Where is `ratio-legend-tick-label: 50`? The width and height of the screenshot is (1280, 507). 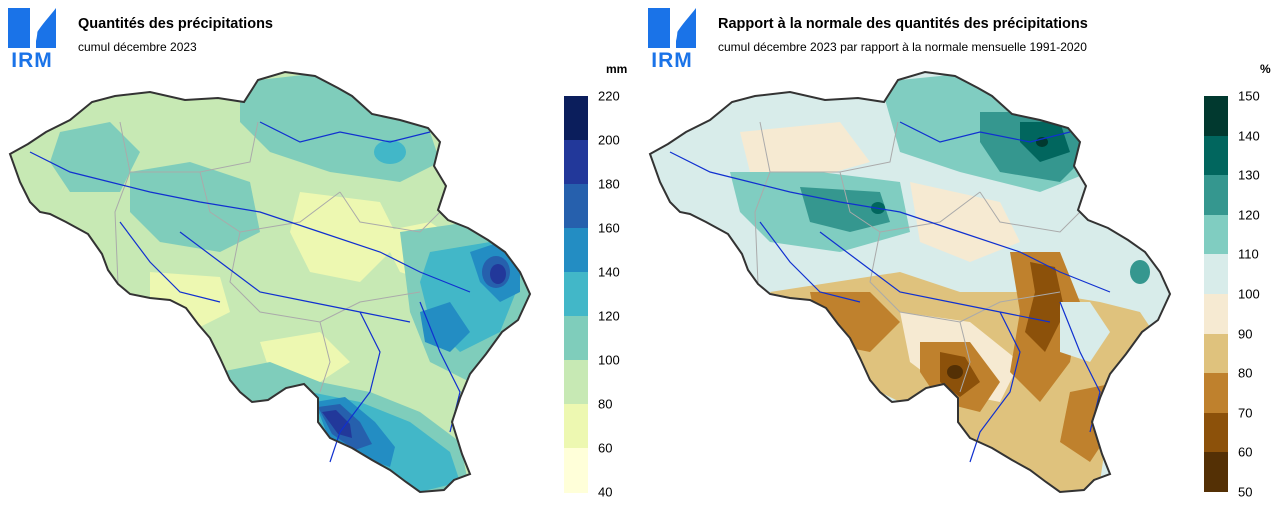 ratio-legend-tick-label: 50 is located at coordinates (1245, 492).